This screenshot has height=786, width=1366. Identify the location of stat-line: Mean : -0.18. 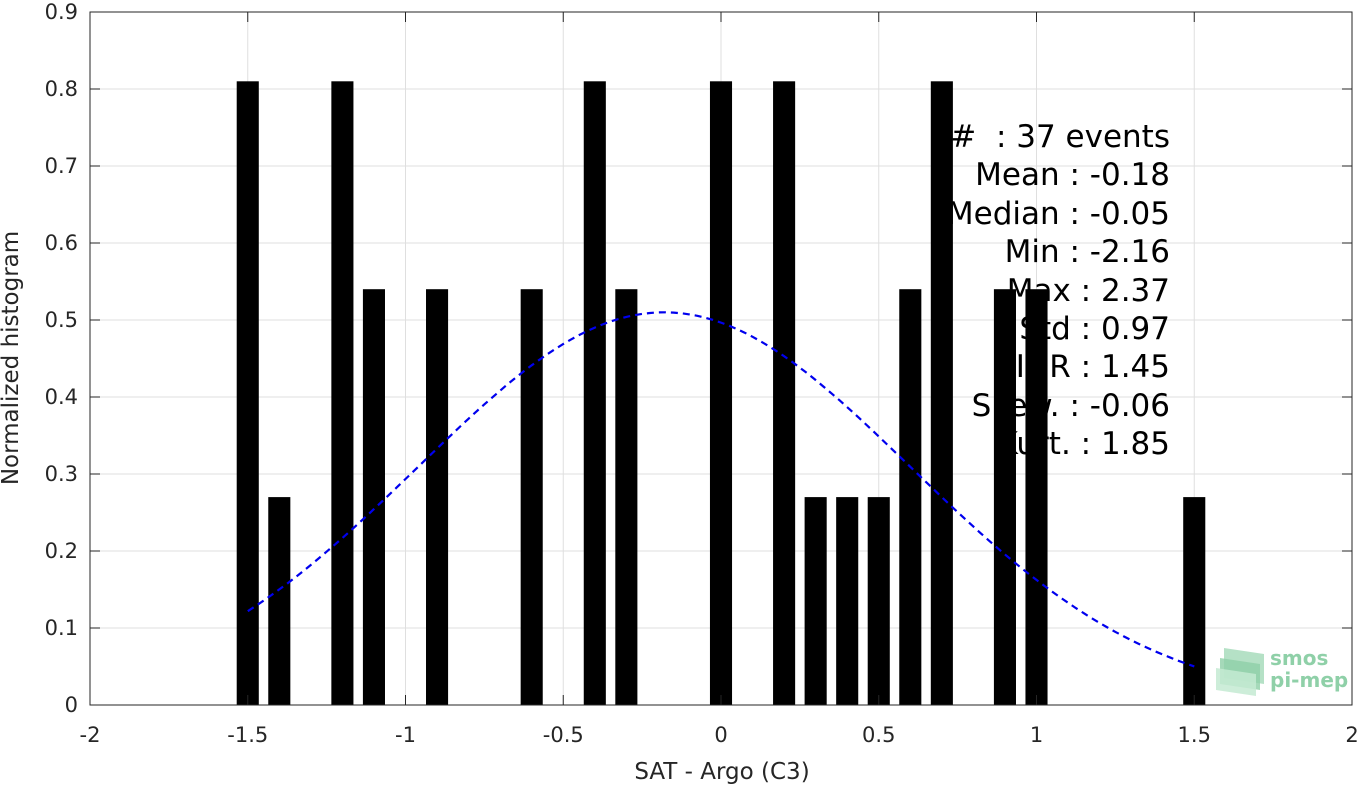
(1072, 175).